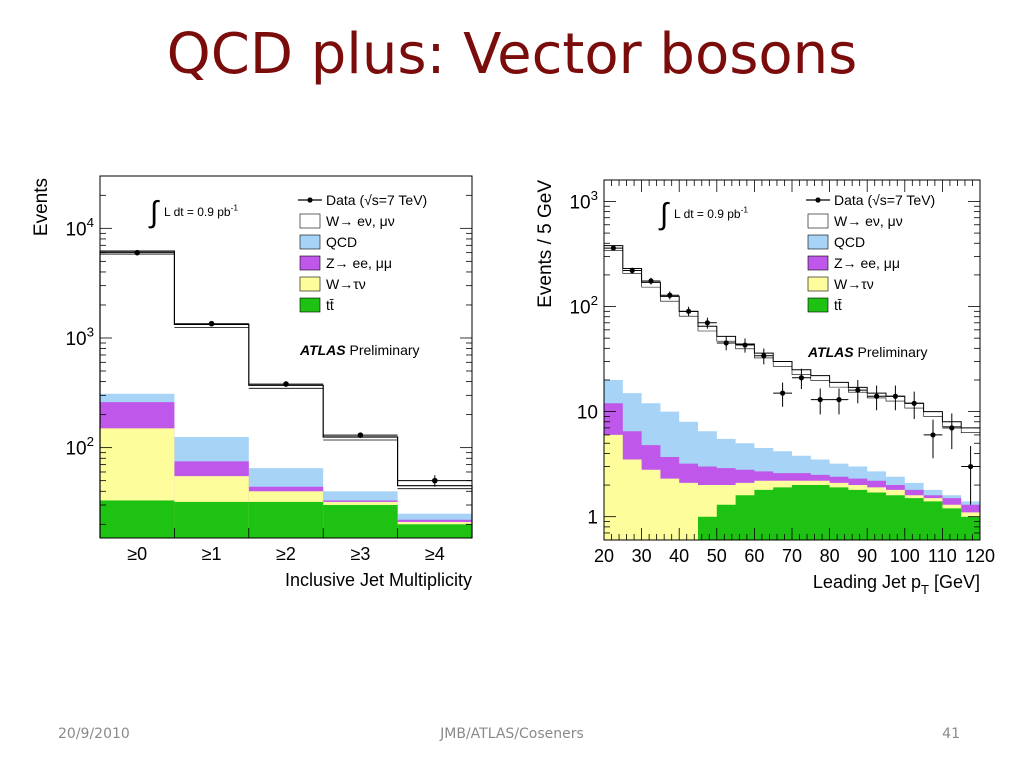 The height and width of the screenshot is (768, 1024). Describe the element at coordinates (137, 554) in the screenshot. I see `x-tick-label: ≥0` at that location.